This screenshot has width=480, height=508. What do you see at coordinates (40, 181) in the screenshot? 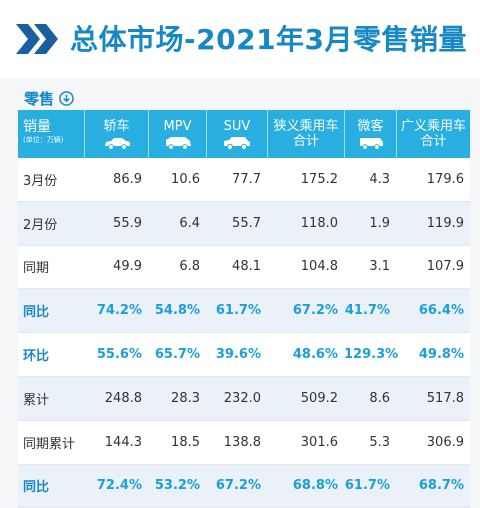
I see `row-label: 3月份` at bounding box center [40, 181].